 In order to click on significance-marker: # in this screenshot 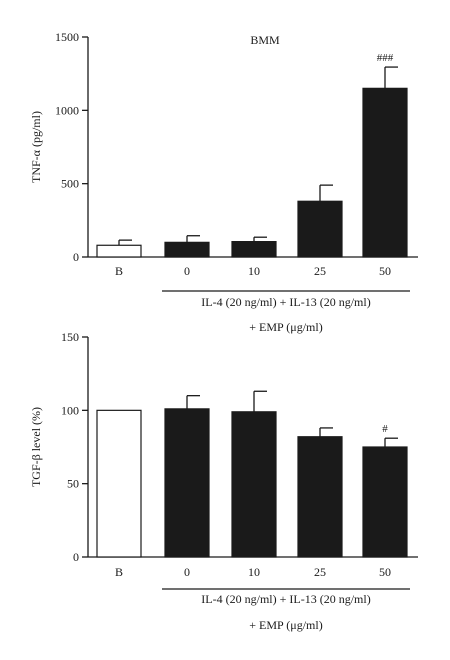, I will do `click(385, 429)`.